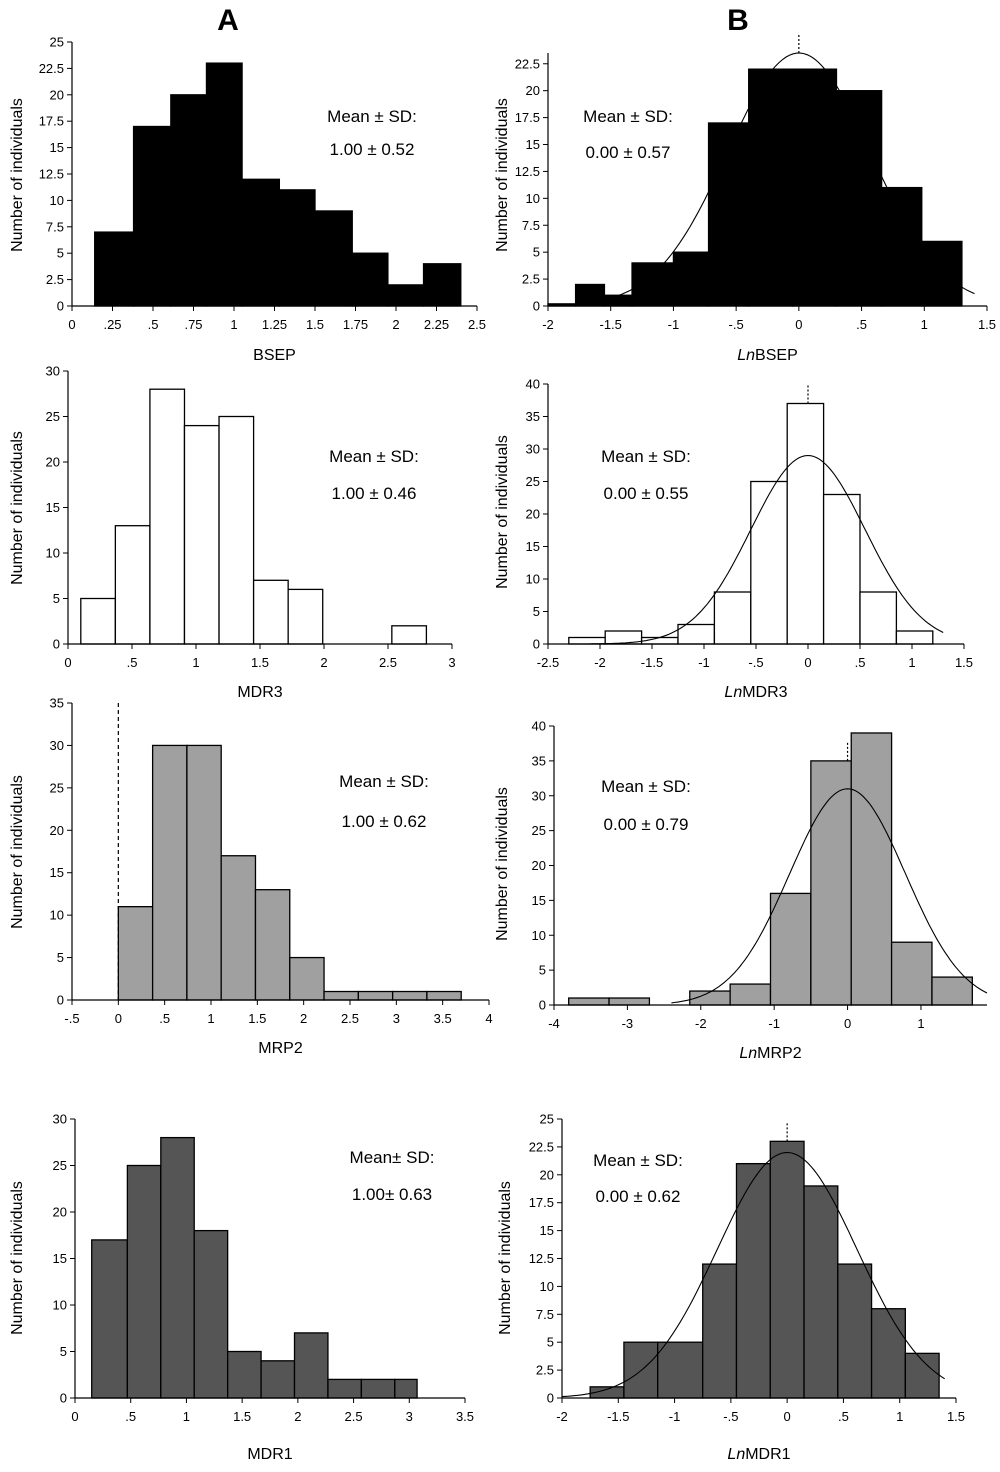 Image resolution: width=1000 pixels, height=1472 pixels. I want to click on x-axis-label: MRP2, so click(280, 1048).